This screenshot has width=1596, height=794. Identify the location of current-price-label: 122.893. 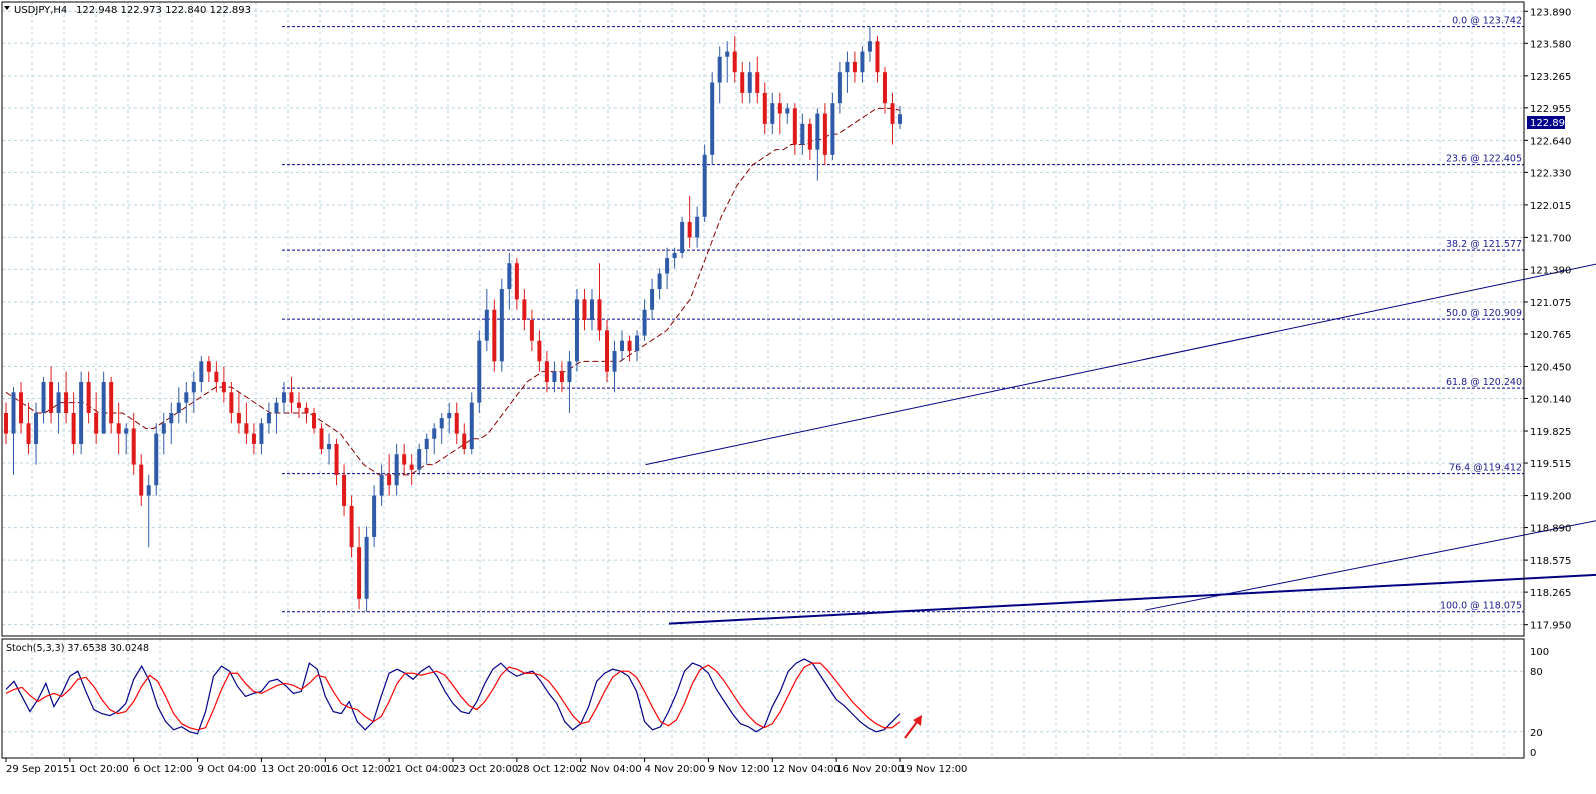
(1550, 123).